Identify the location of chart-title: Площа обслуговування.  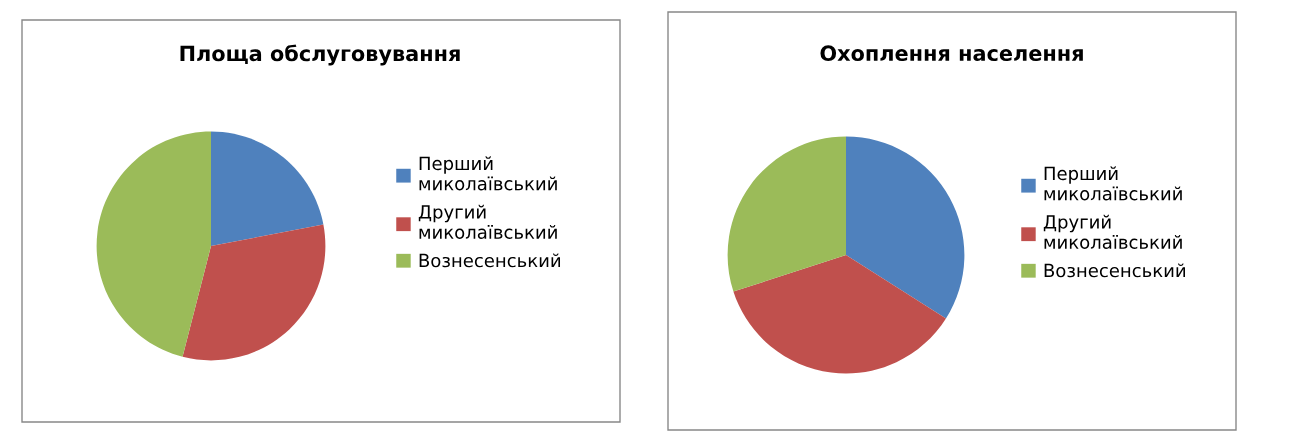
(320, 55).